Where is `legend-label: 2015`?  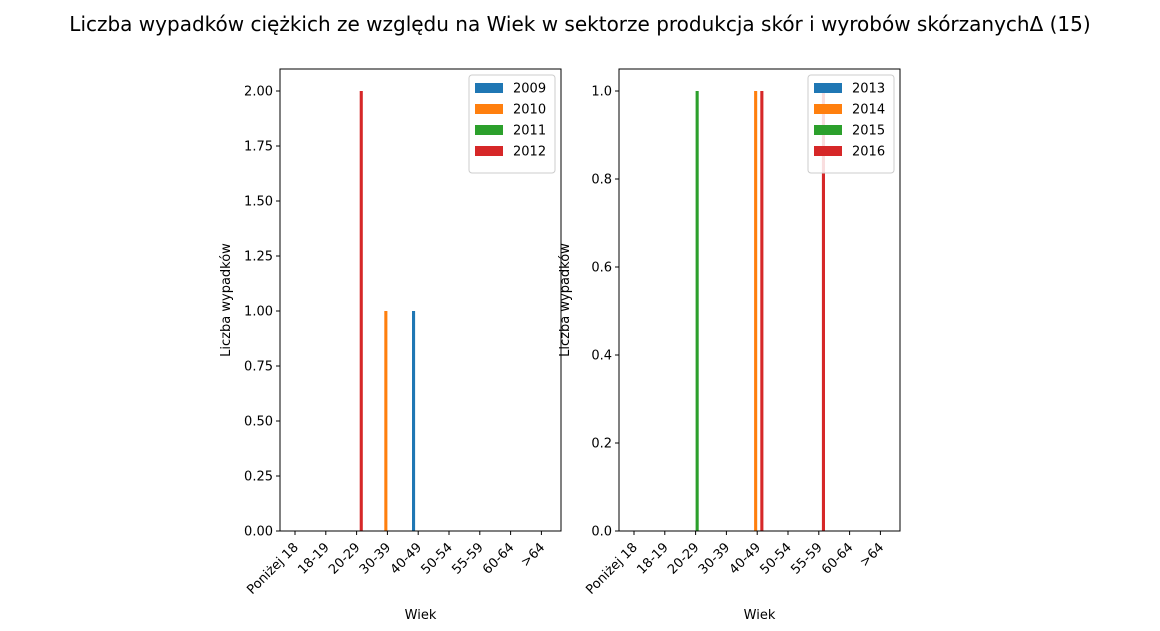
legend-label: 2015 is located at coordinates (868, 131).